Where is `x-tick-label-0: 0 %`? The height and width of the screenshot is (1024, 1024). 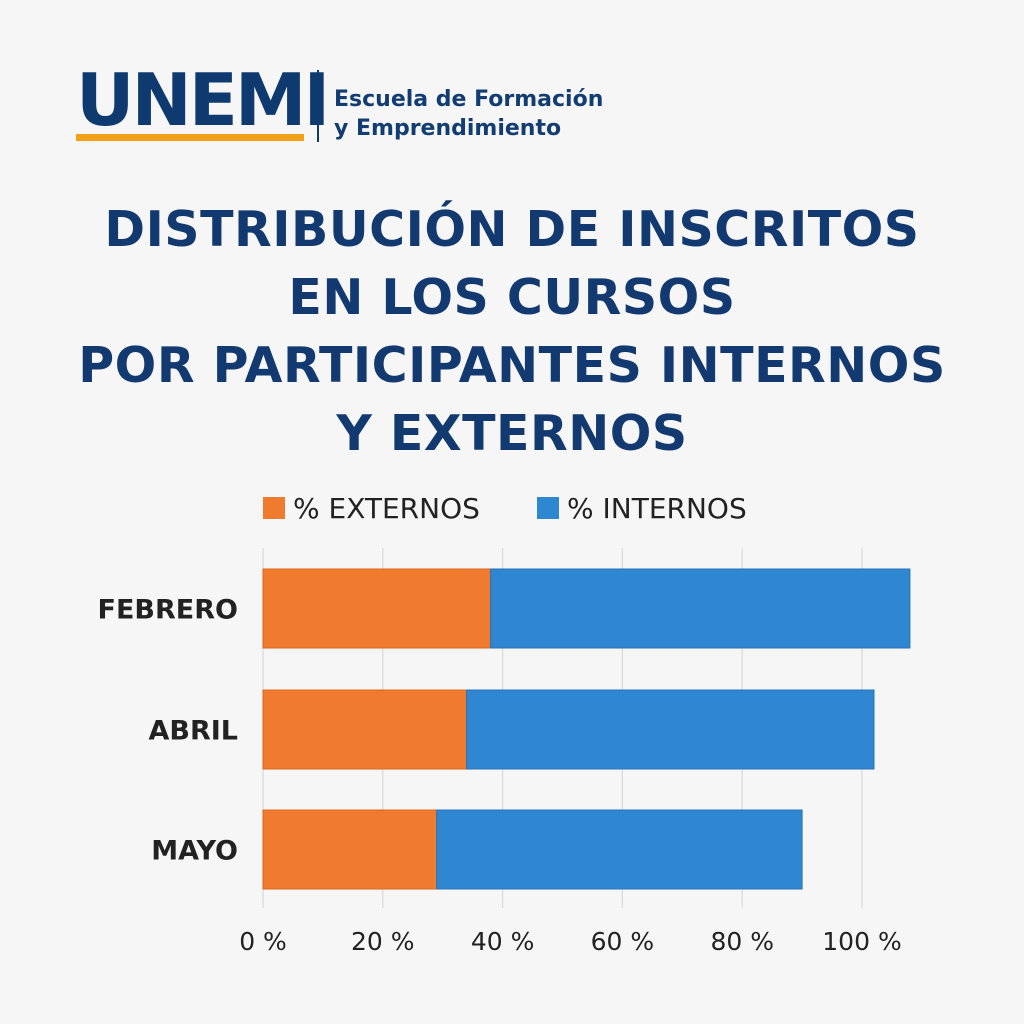 x-tick-label-0: 0 % is located at coordinates (263, 941).